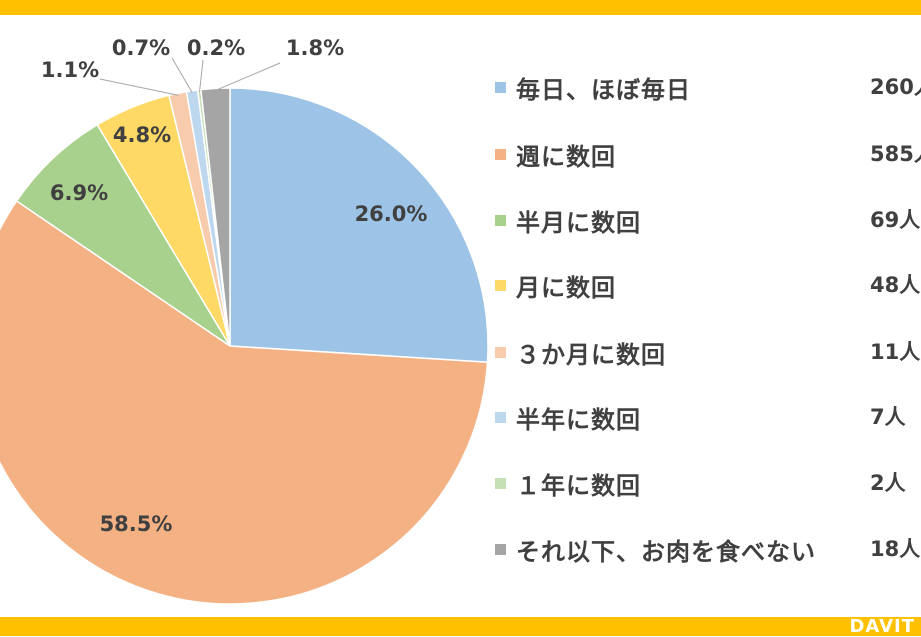 The height and width of the screenshot is (637, 921). Describe the element at coordinates (141, 48) in the screenshot. I see `data-label-6: 0.7%` at that location.